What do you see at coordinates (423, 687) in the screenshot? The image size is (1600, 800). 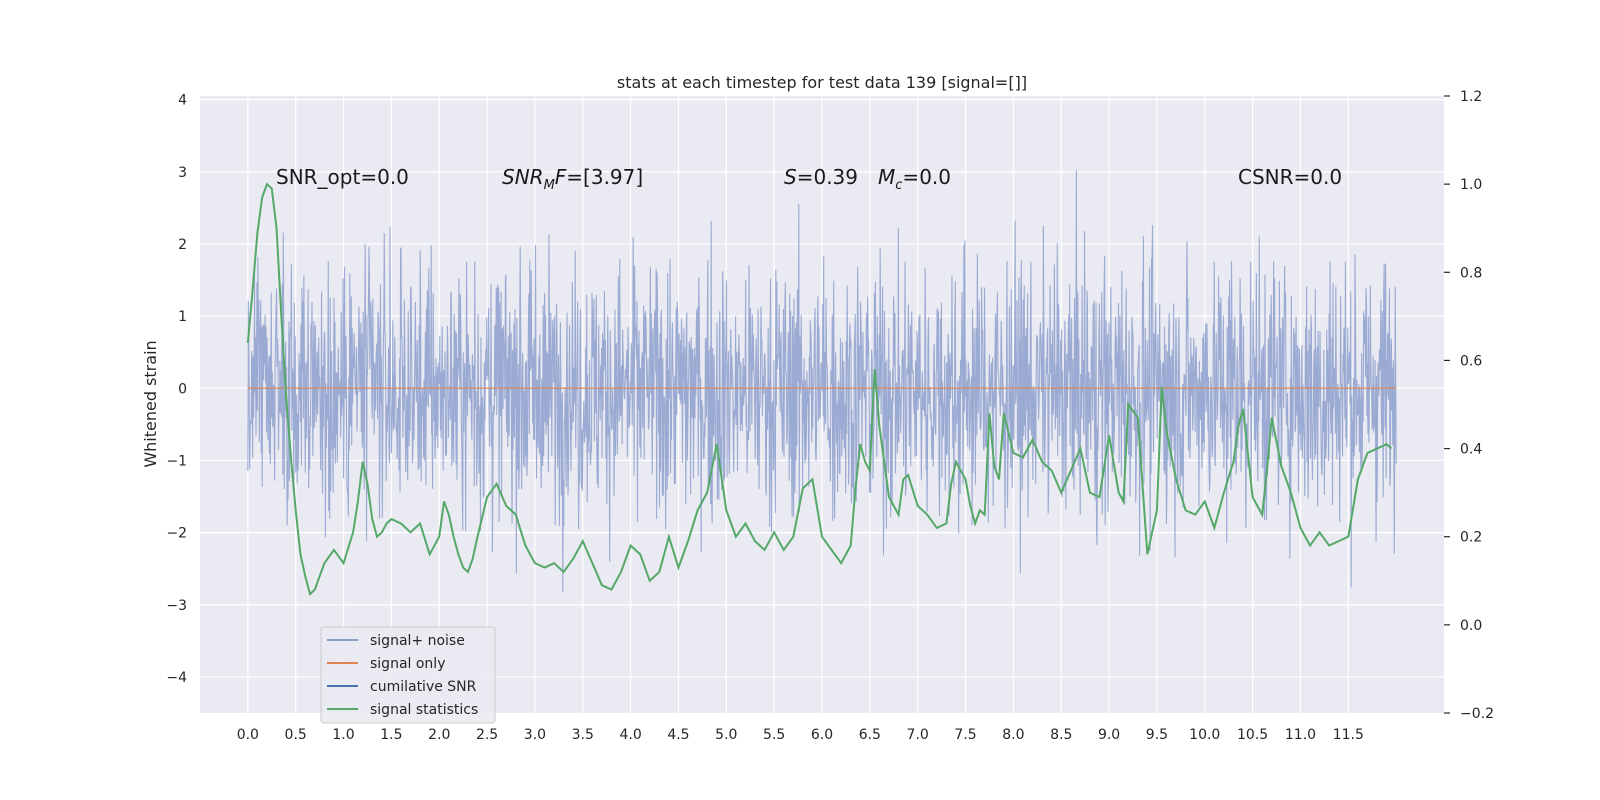 I see `legend-label-cumulative-snr: cumilative SNR` at bounding box center [423, 687].